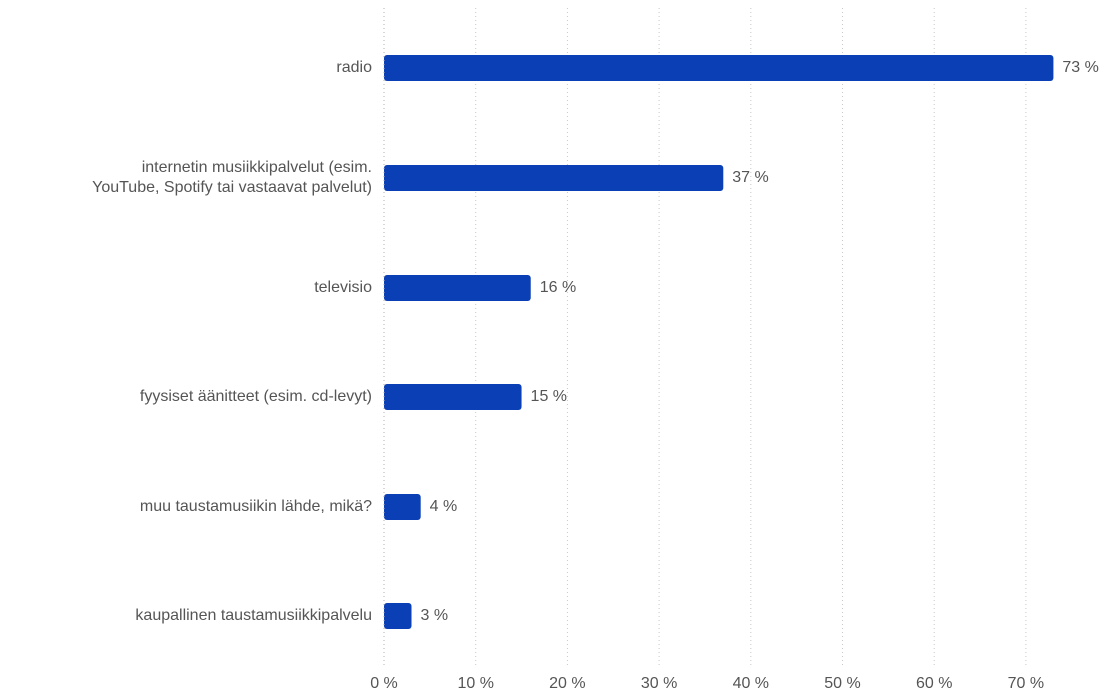  What do you see at coordinates (255, 506) in the screenshot?
I see `category-label: muu taustamusiikin lähde, mikä?` at bounding box center [255, 506].